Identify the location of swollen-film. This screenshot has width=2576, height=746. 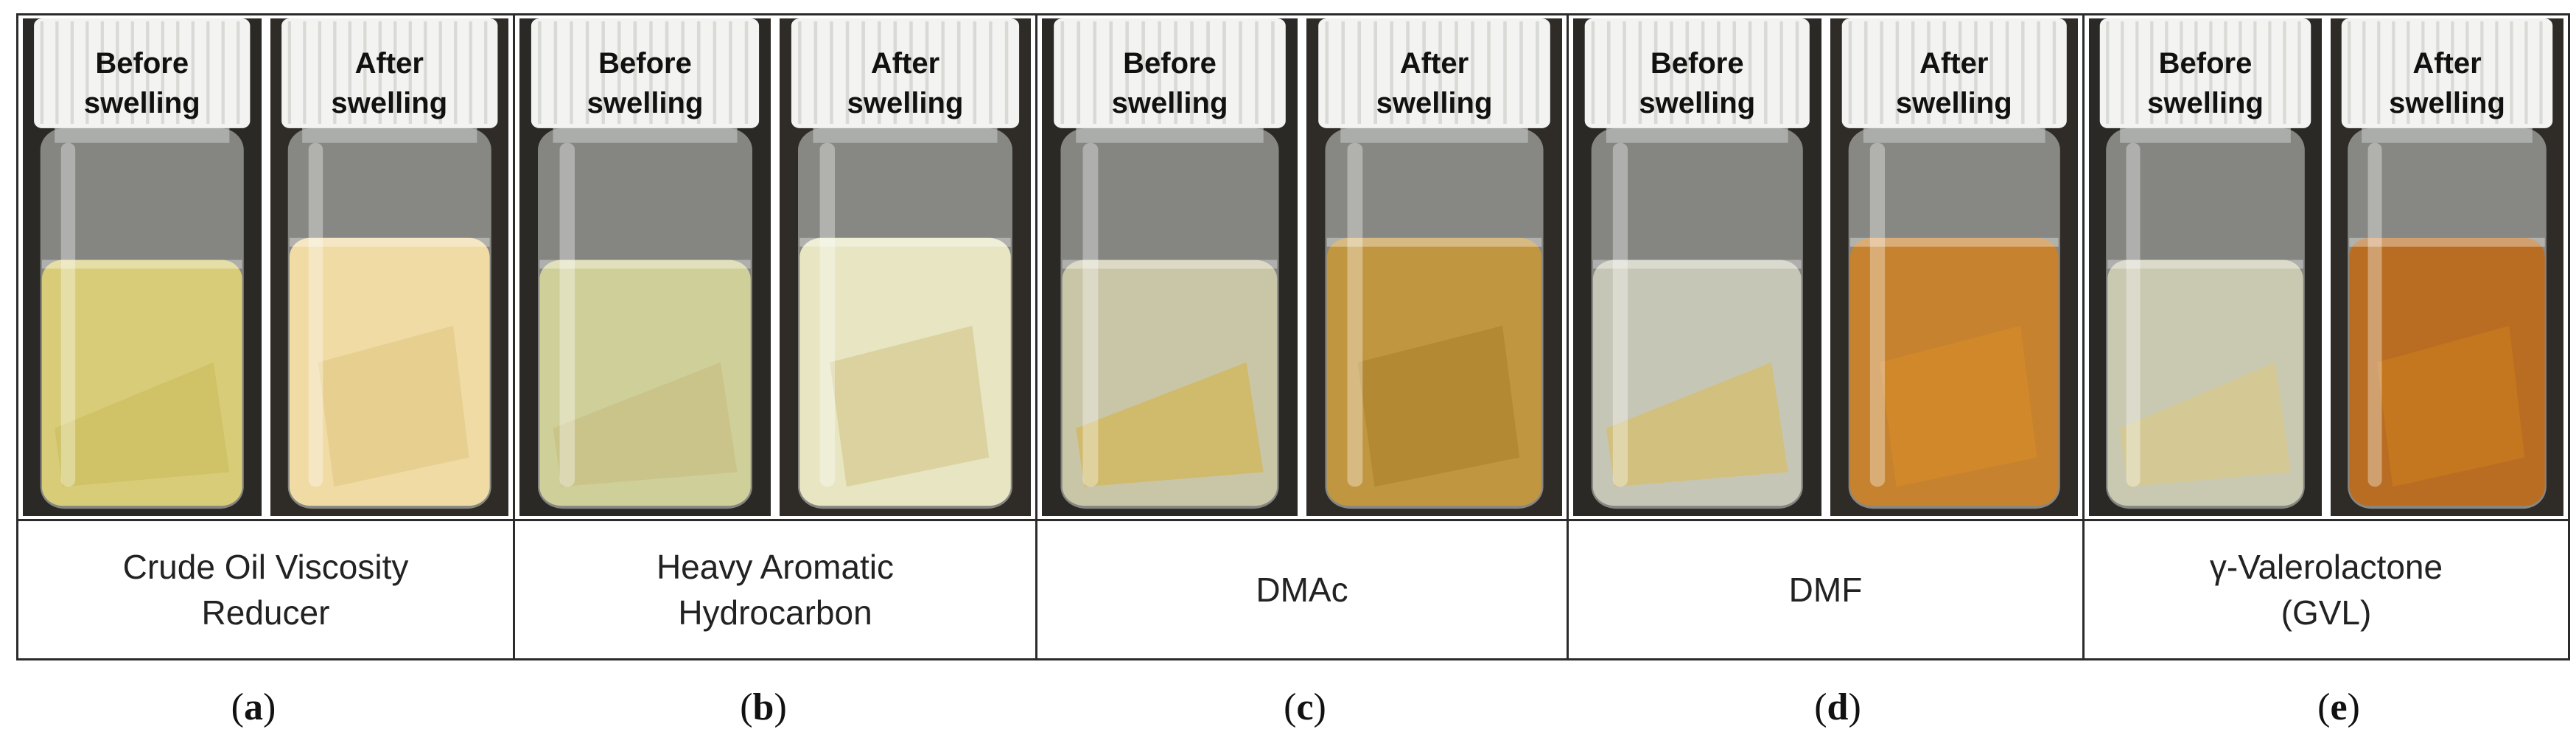
(2451, 406).